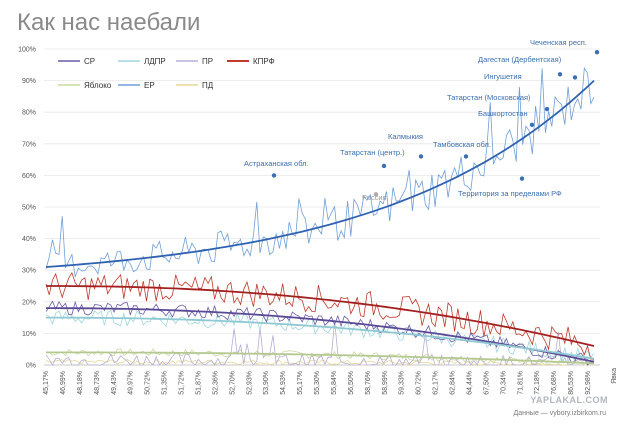 The width and height of the screenshot is (640, 425). I want to click on trend-line-Яблоко, so click(320, 358).